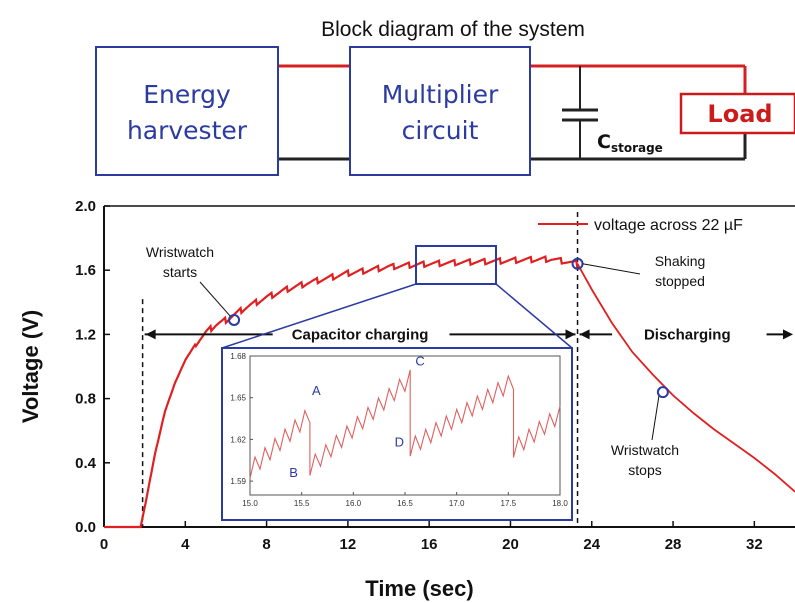  Describe the element at coordinates (419, 361) in the screenshot. I see `inset-label-c: C` at that location.